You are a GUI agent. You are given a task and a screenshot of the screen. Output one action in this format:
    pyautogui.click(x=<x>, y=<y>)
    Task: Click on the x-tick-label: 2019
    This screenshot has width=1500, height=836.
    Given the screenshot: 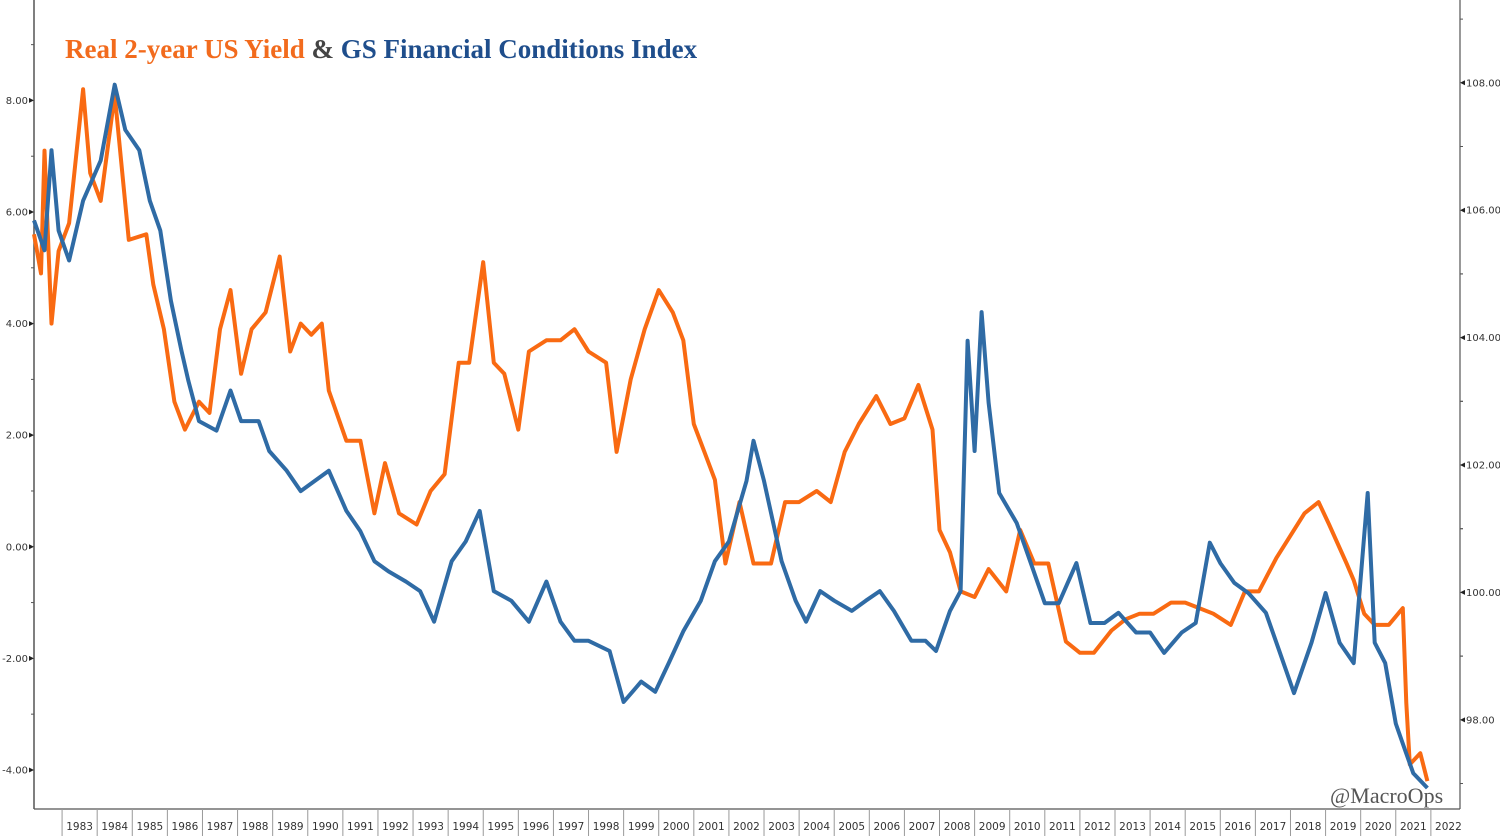 What is the action you would take?
    pyautogui.click(x=1343, y=827)
    